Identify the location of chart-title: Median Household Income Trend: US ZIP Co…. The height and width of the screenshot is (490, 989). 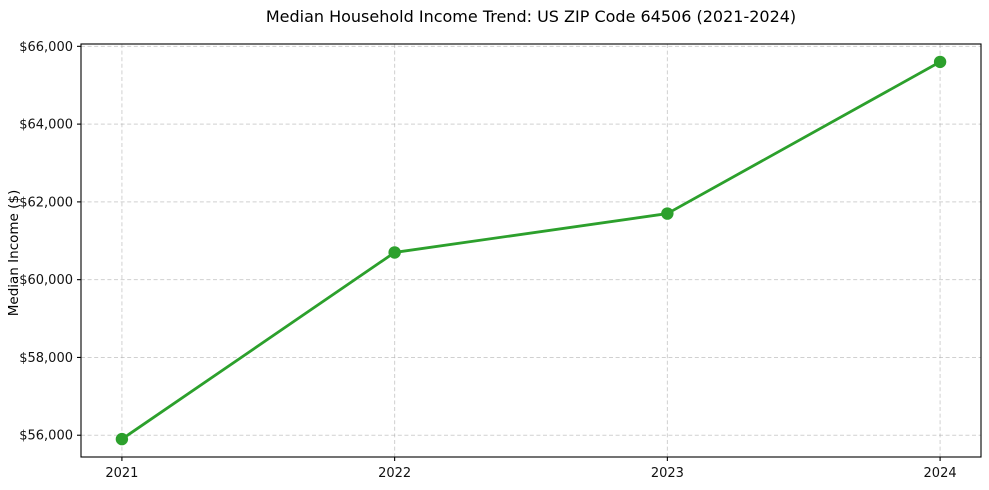
(531, 16).